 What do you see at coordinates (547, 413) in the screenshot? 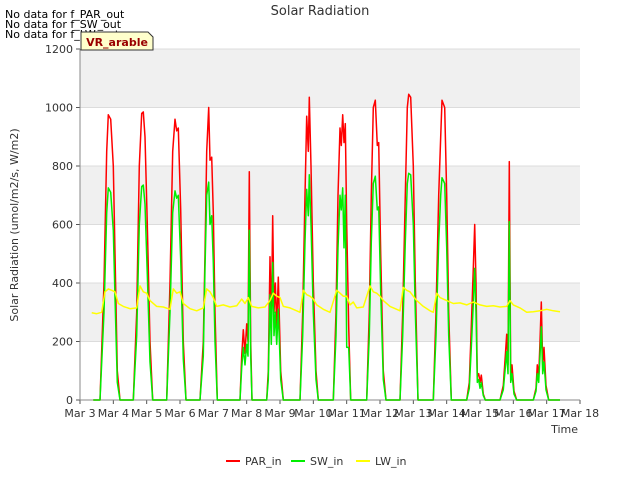
I see `x-tick-label: Mar 17` at bounding box center [547, 413].